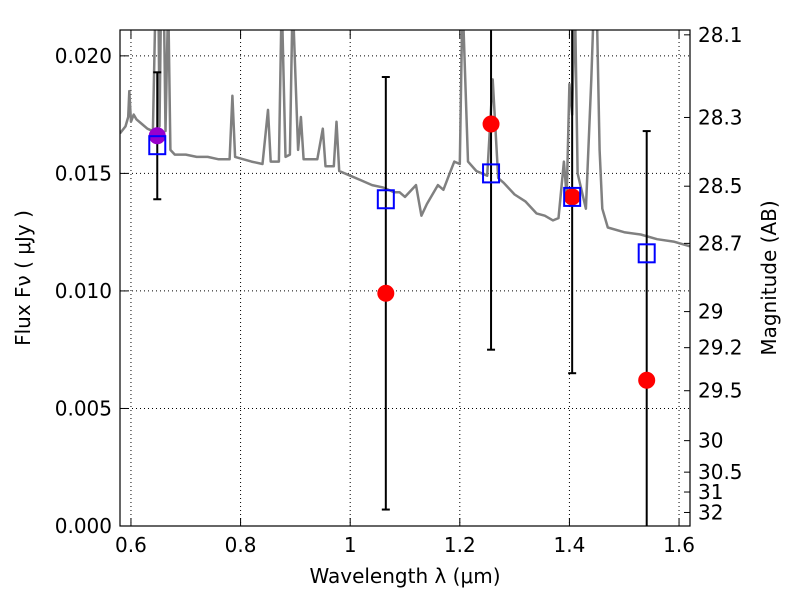  I want to click on y2-tick-label: 28.5, so click(720, 186).